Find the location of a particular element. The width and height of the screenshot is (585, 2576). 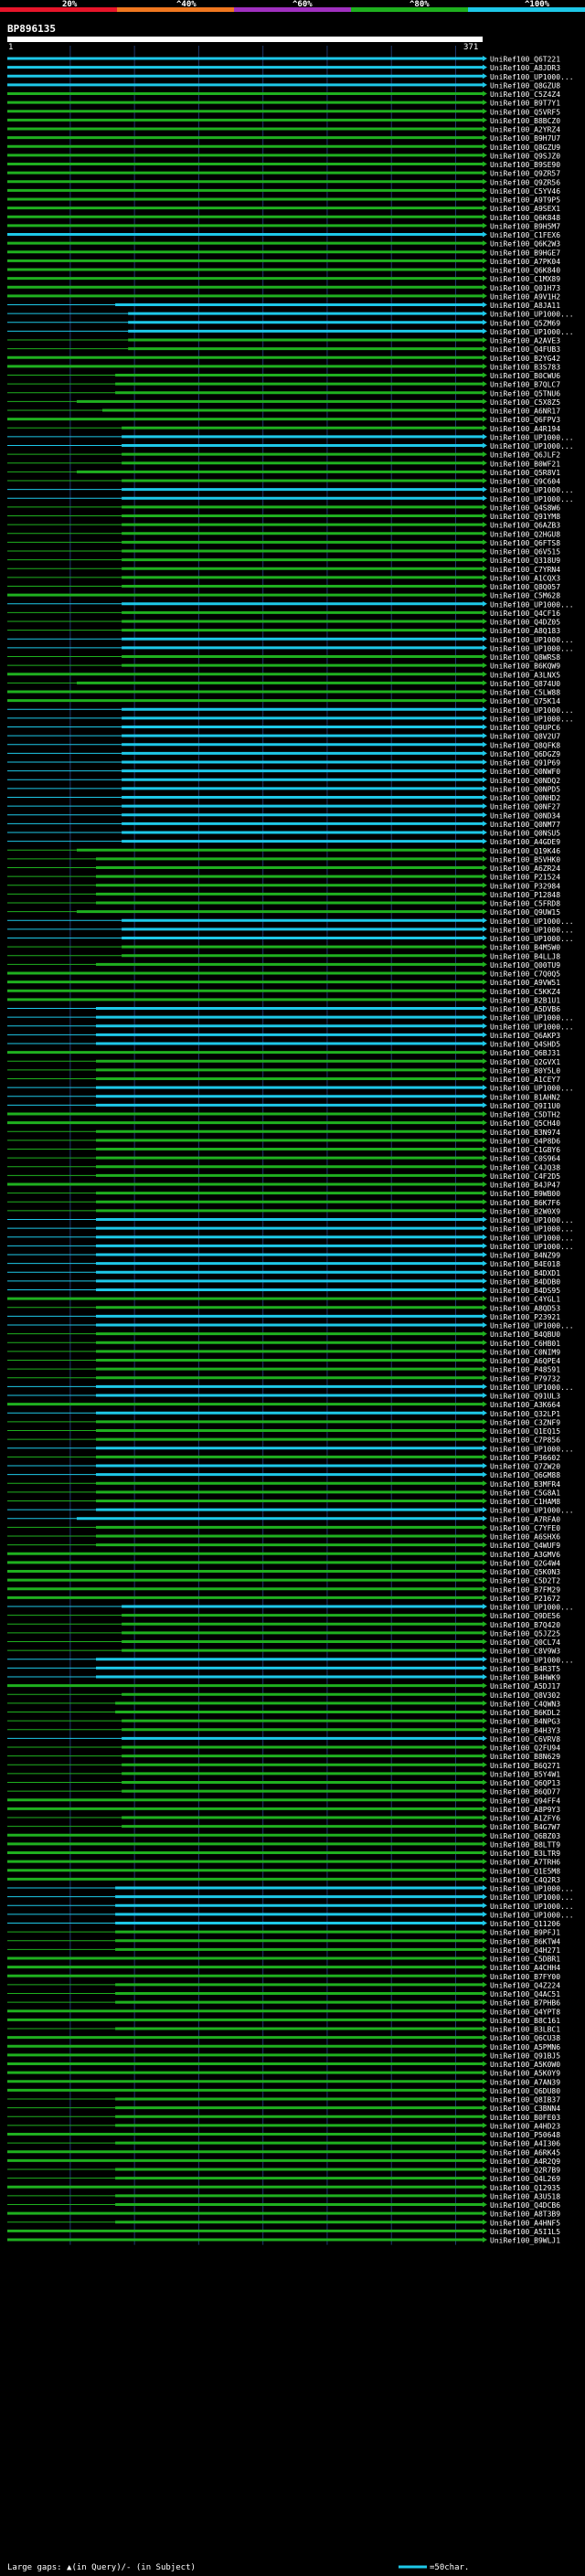

hit-label: UniRef100_A1ZFY6 is located at coordinates (525, 1819).